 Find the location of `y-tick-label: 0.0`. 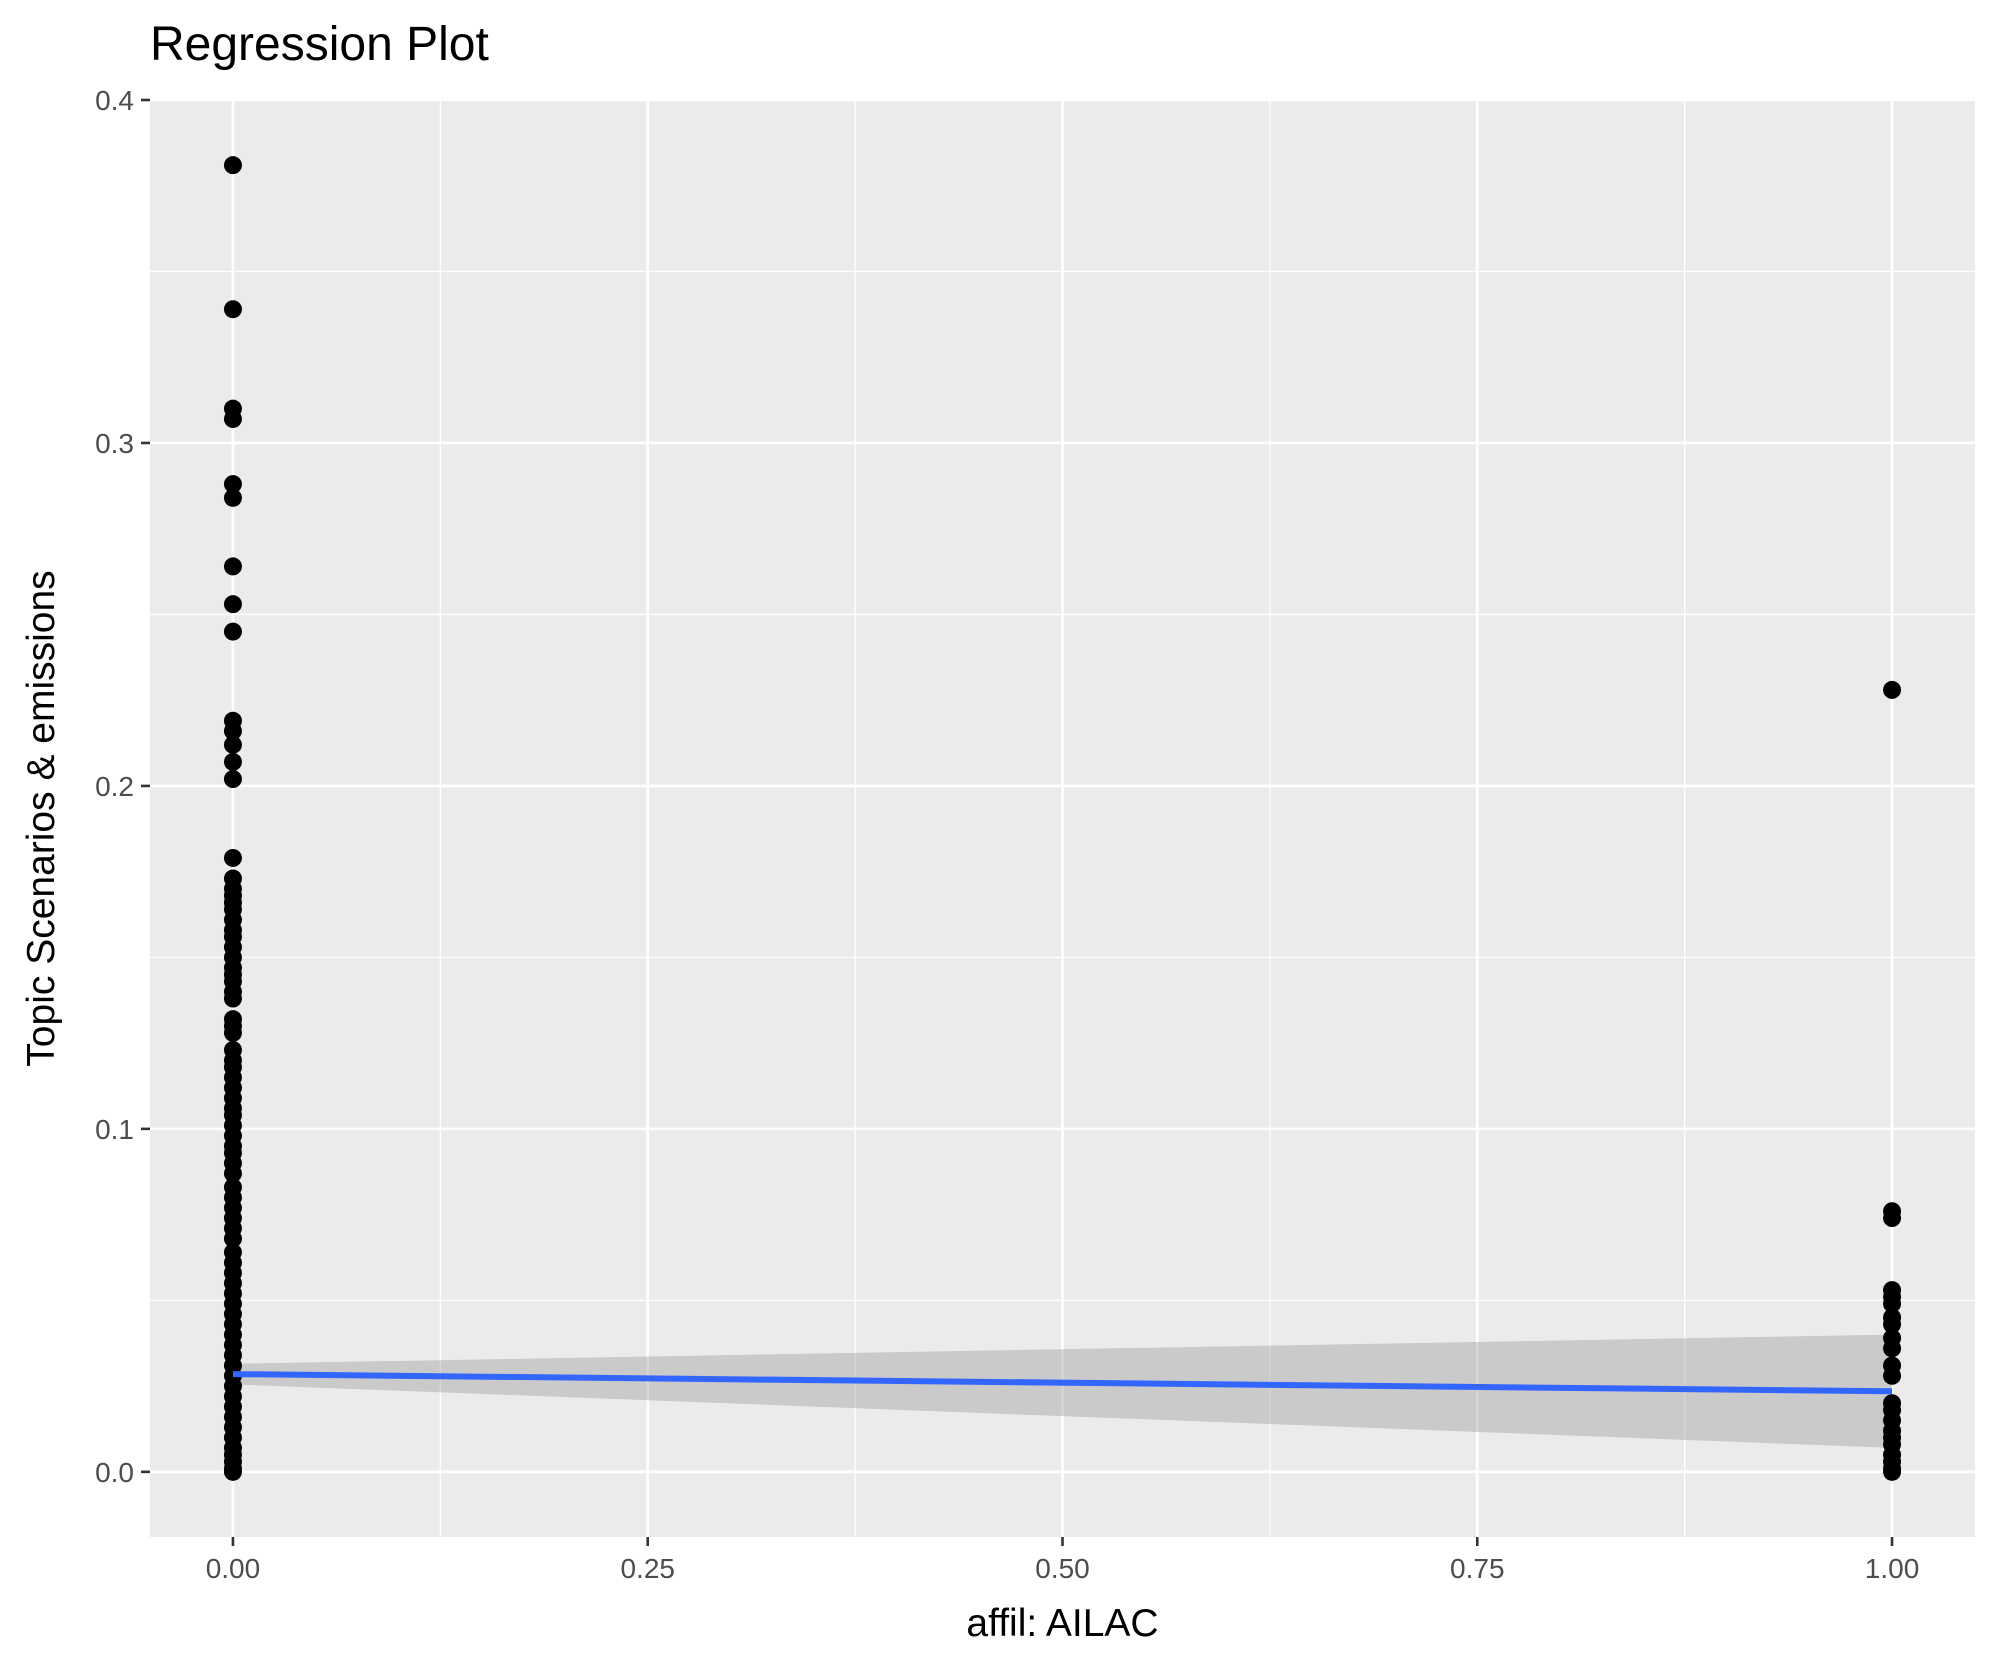

y-tick-label: 0.0 is located at coordinates (114, 1472).